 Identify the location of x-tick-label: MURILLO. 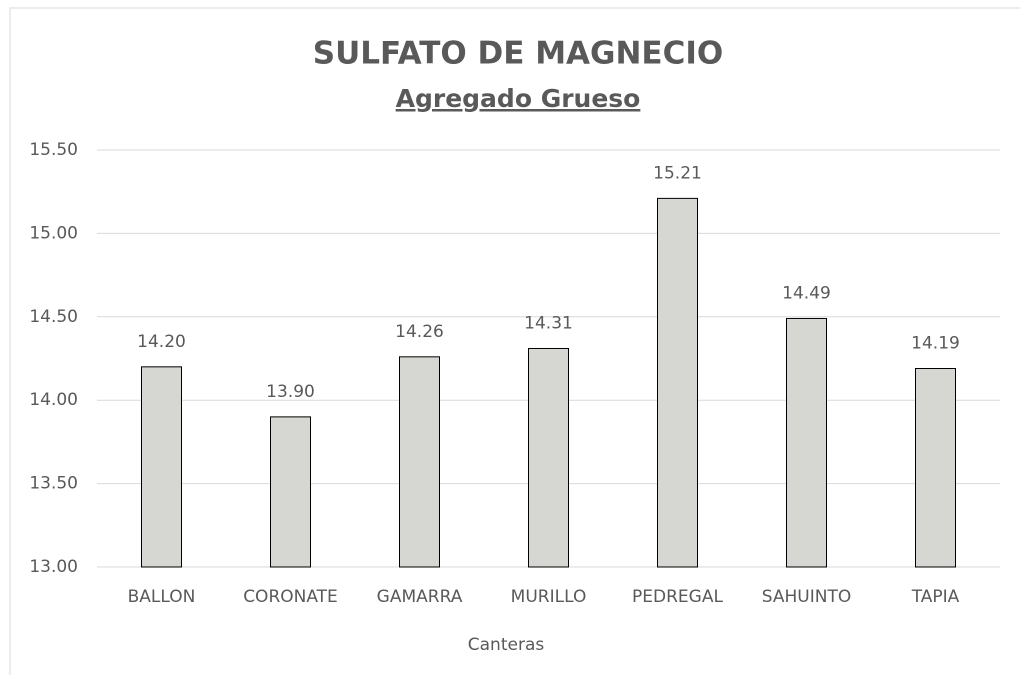
(549, 597).